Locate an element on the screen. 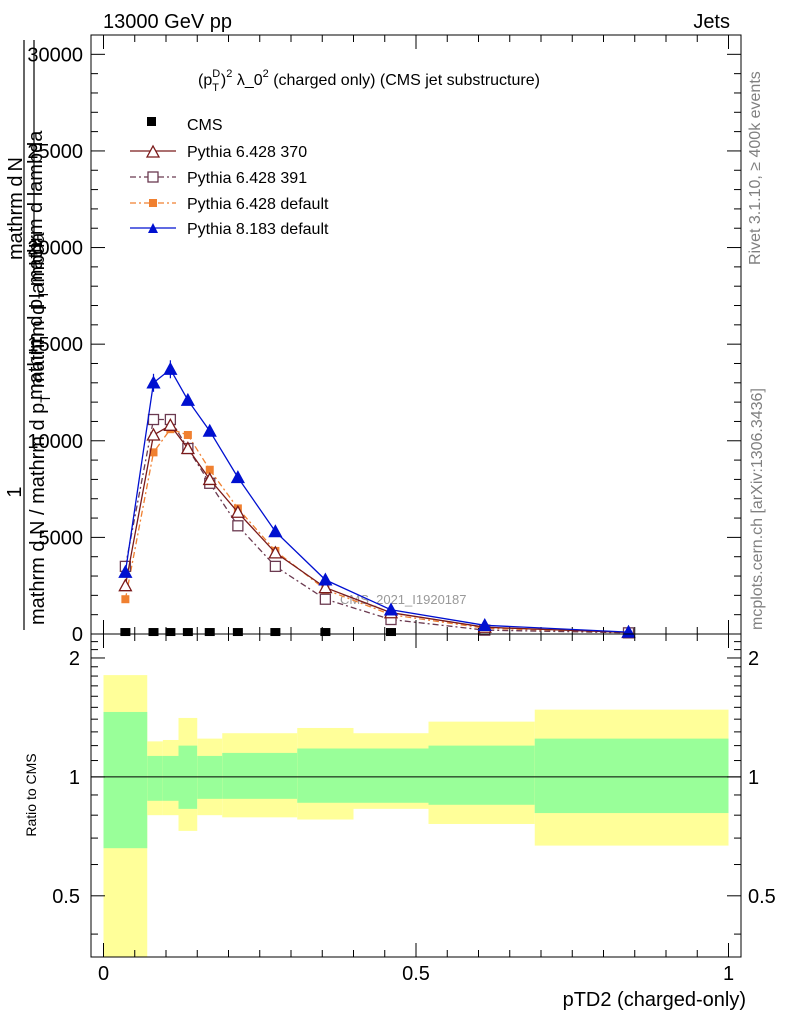 This screenshot has height=1024, width=786. series-line is located at coordinates (376, 526).